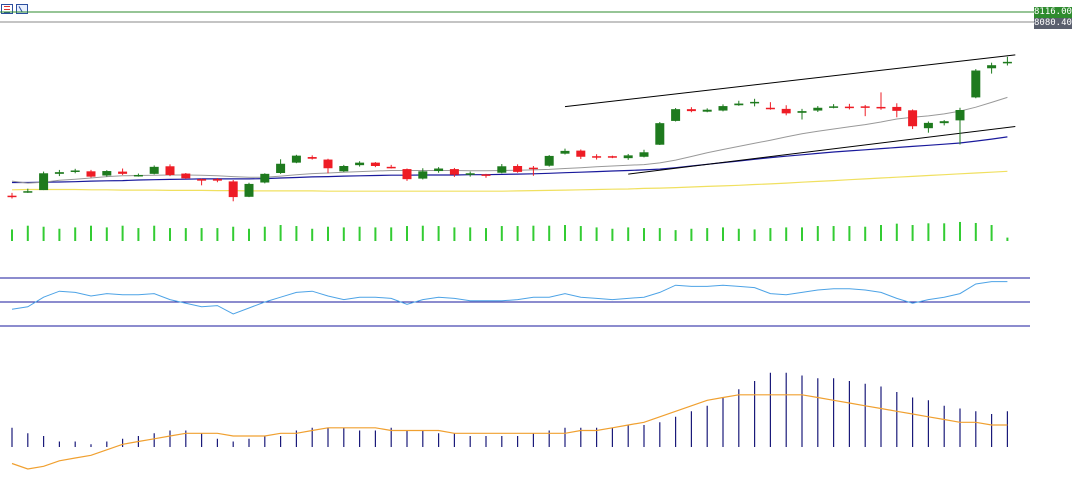  I want to click on price-label-lower: 8080.40, so click(1053, 23).